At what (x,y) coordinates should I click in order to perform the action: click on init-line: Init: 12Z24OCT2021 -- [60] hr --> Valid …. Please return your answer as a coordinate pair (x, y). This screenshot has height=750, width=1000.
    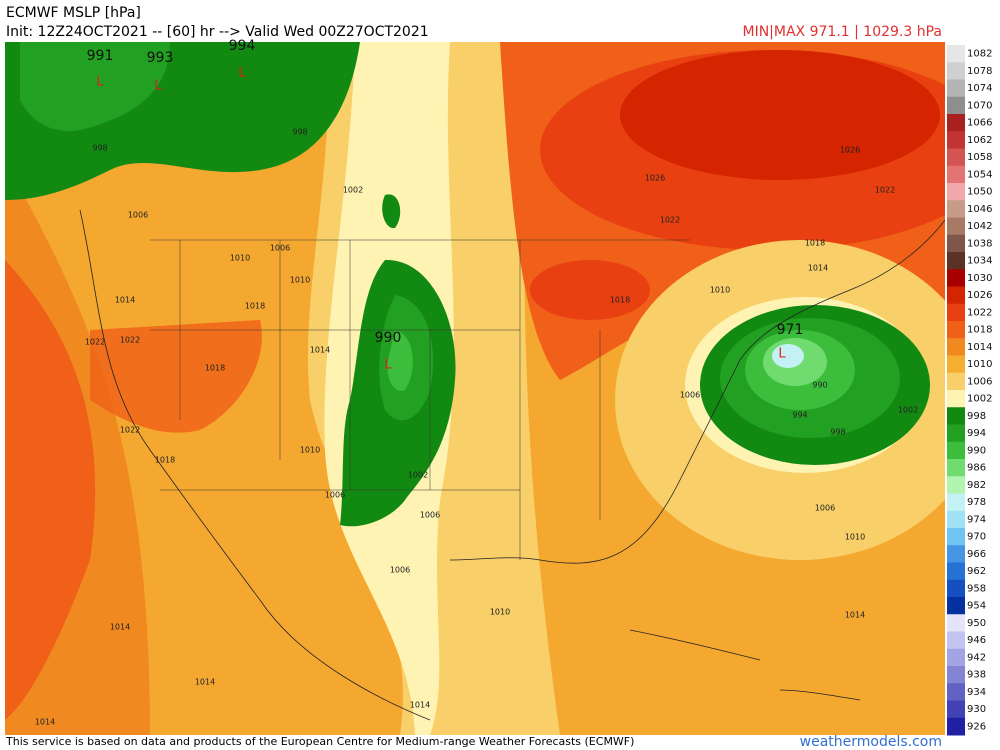
    Looking at the image, I should click on (217, 32).